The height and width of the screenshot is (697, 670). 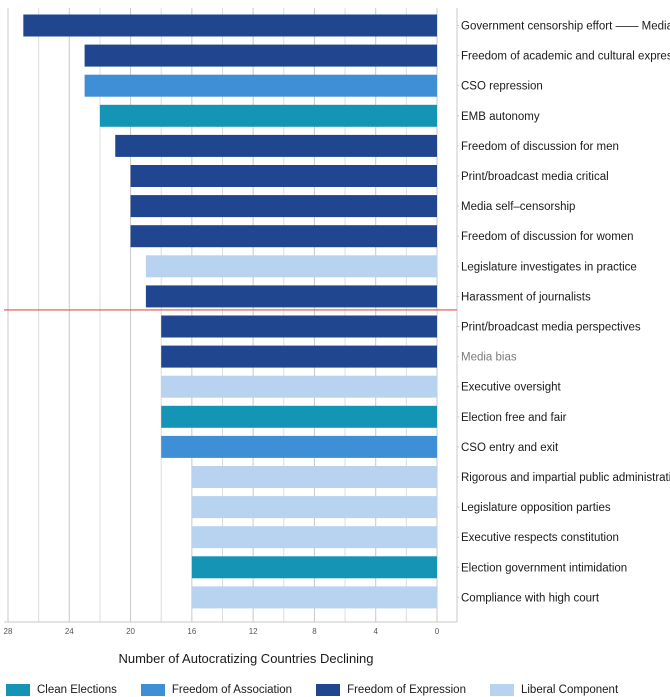 I want to click on legend-item: Liberal Component, so click(x=554, y=690).